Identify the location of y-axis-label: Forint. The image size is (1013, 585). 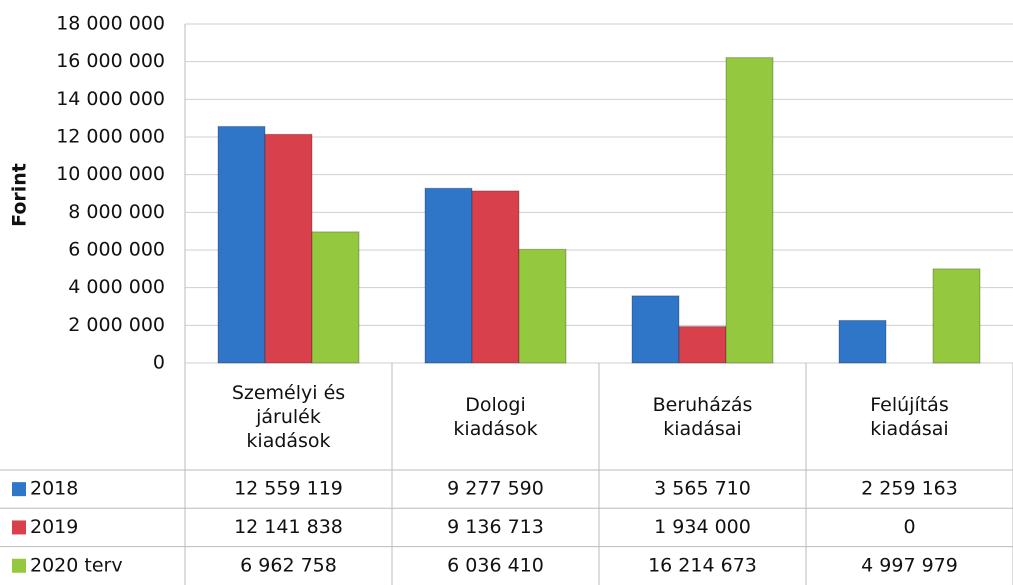
(20, 195).